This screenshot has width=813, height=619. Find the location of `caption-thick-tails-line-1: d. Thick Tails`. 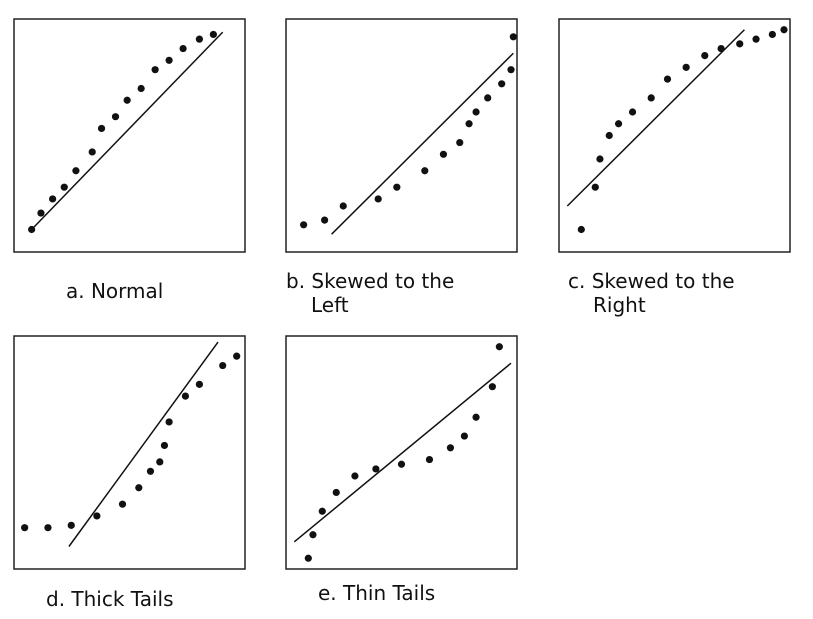

caption-thick-tails-line-1: d. Thick Tails is located at coordinates (110, 599).